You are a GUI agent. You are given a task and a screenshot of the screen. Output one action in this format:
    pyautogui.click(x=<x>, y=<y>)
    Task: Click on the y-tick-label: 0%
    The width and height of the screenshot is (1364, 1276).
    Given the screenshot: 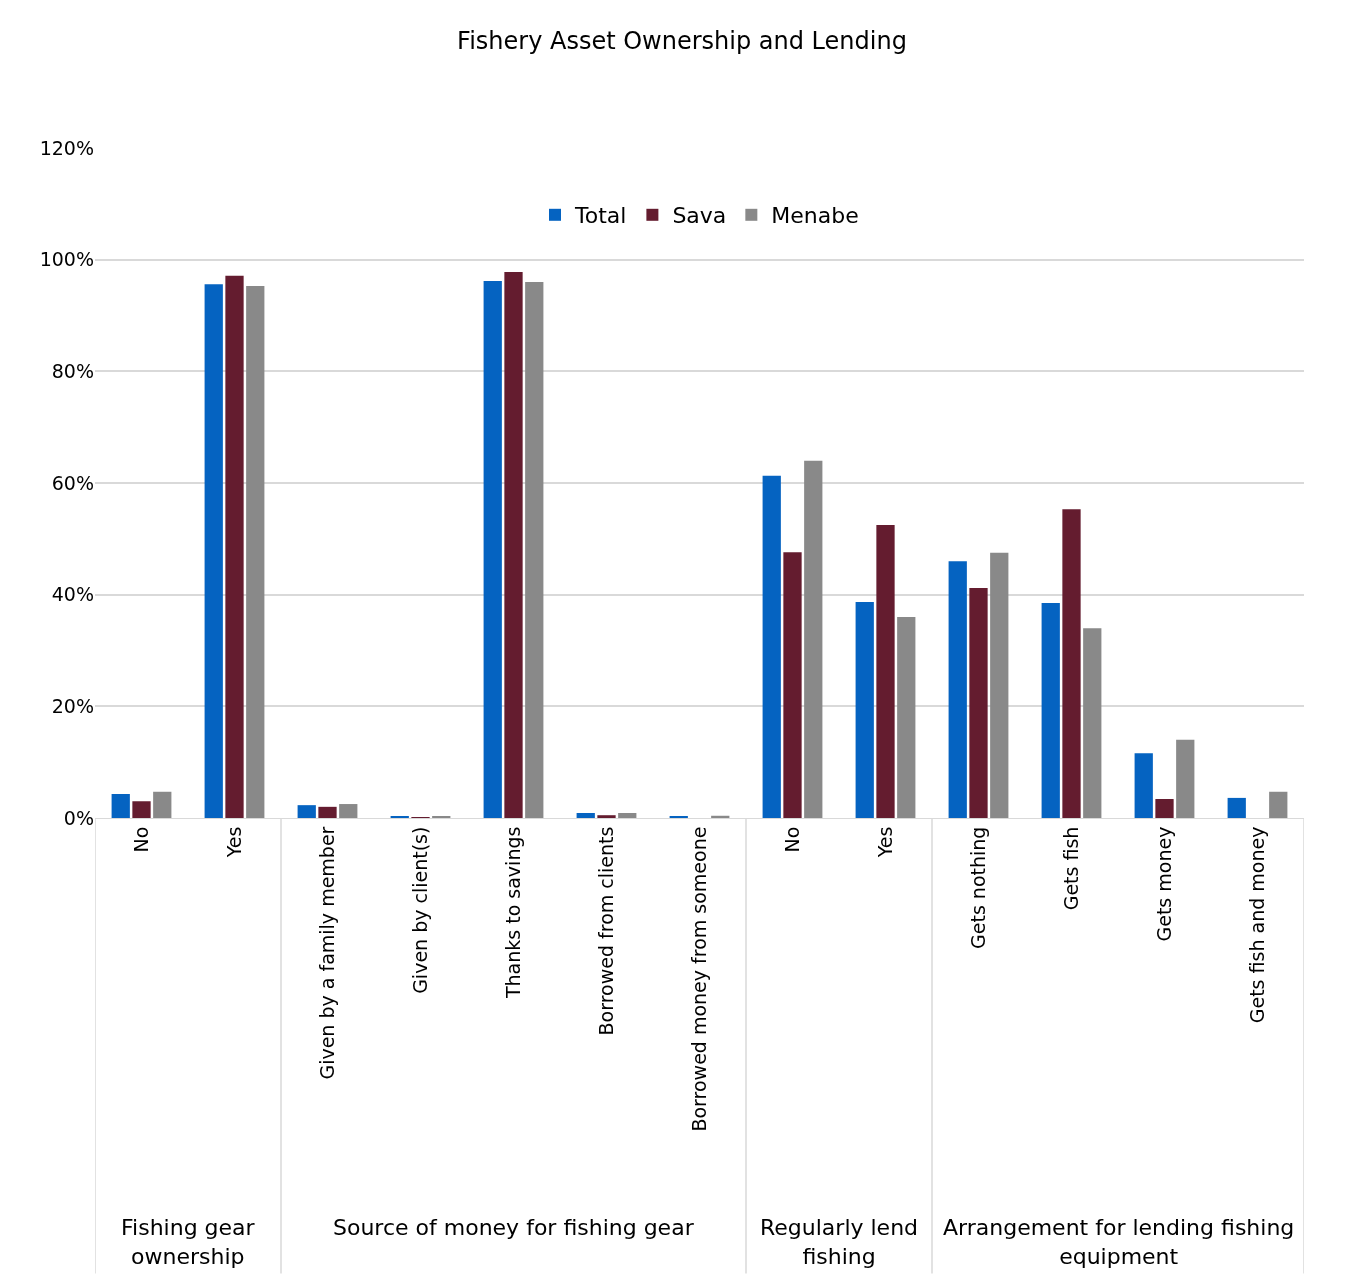 What is the action you would take?
    pyautogui.click(x=78, y=817)
    